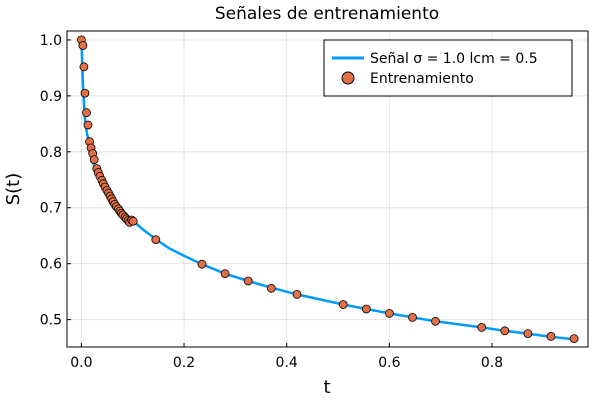  I want to click on legend-point-swatch, so click(348, 78).